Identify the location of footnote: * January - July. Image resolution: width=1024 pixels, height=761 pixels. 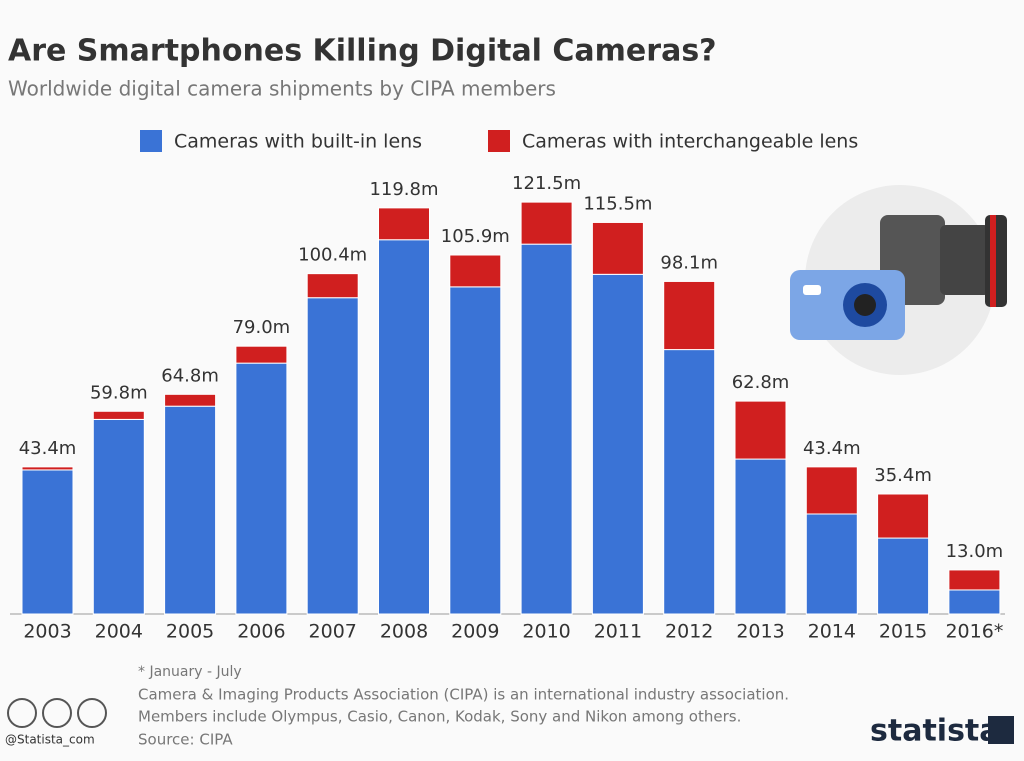
(190, 672).